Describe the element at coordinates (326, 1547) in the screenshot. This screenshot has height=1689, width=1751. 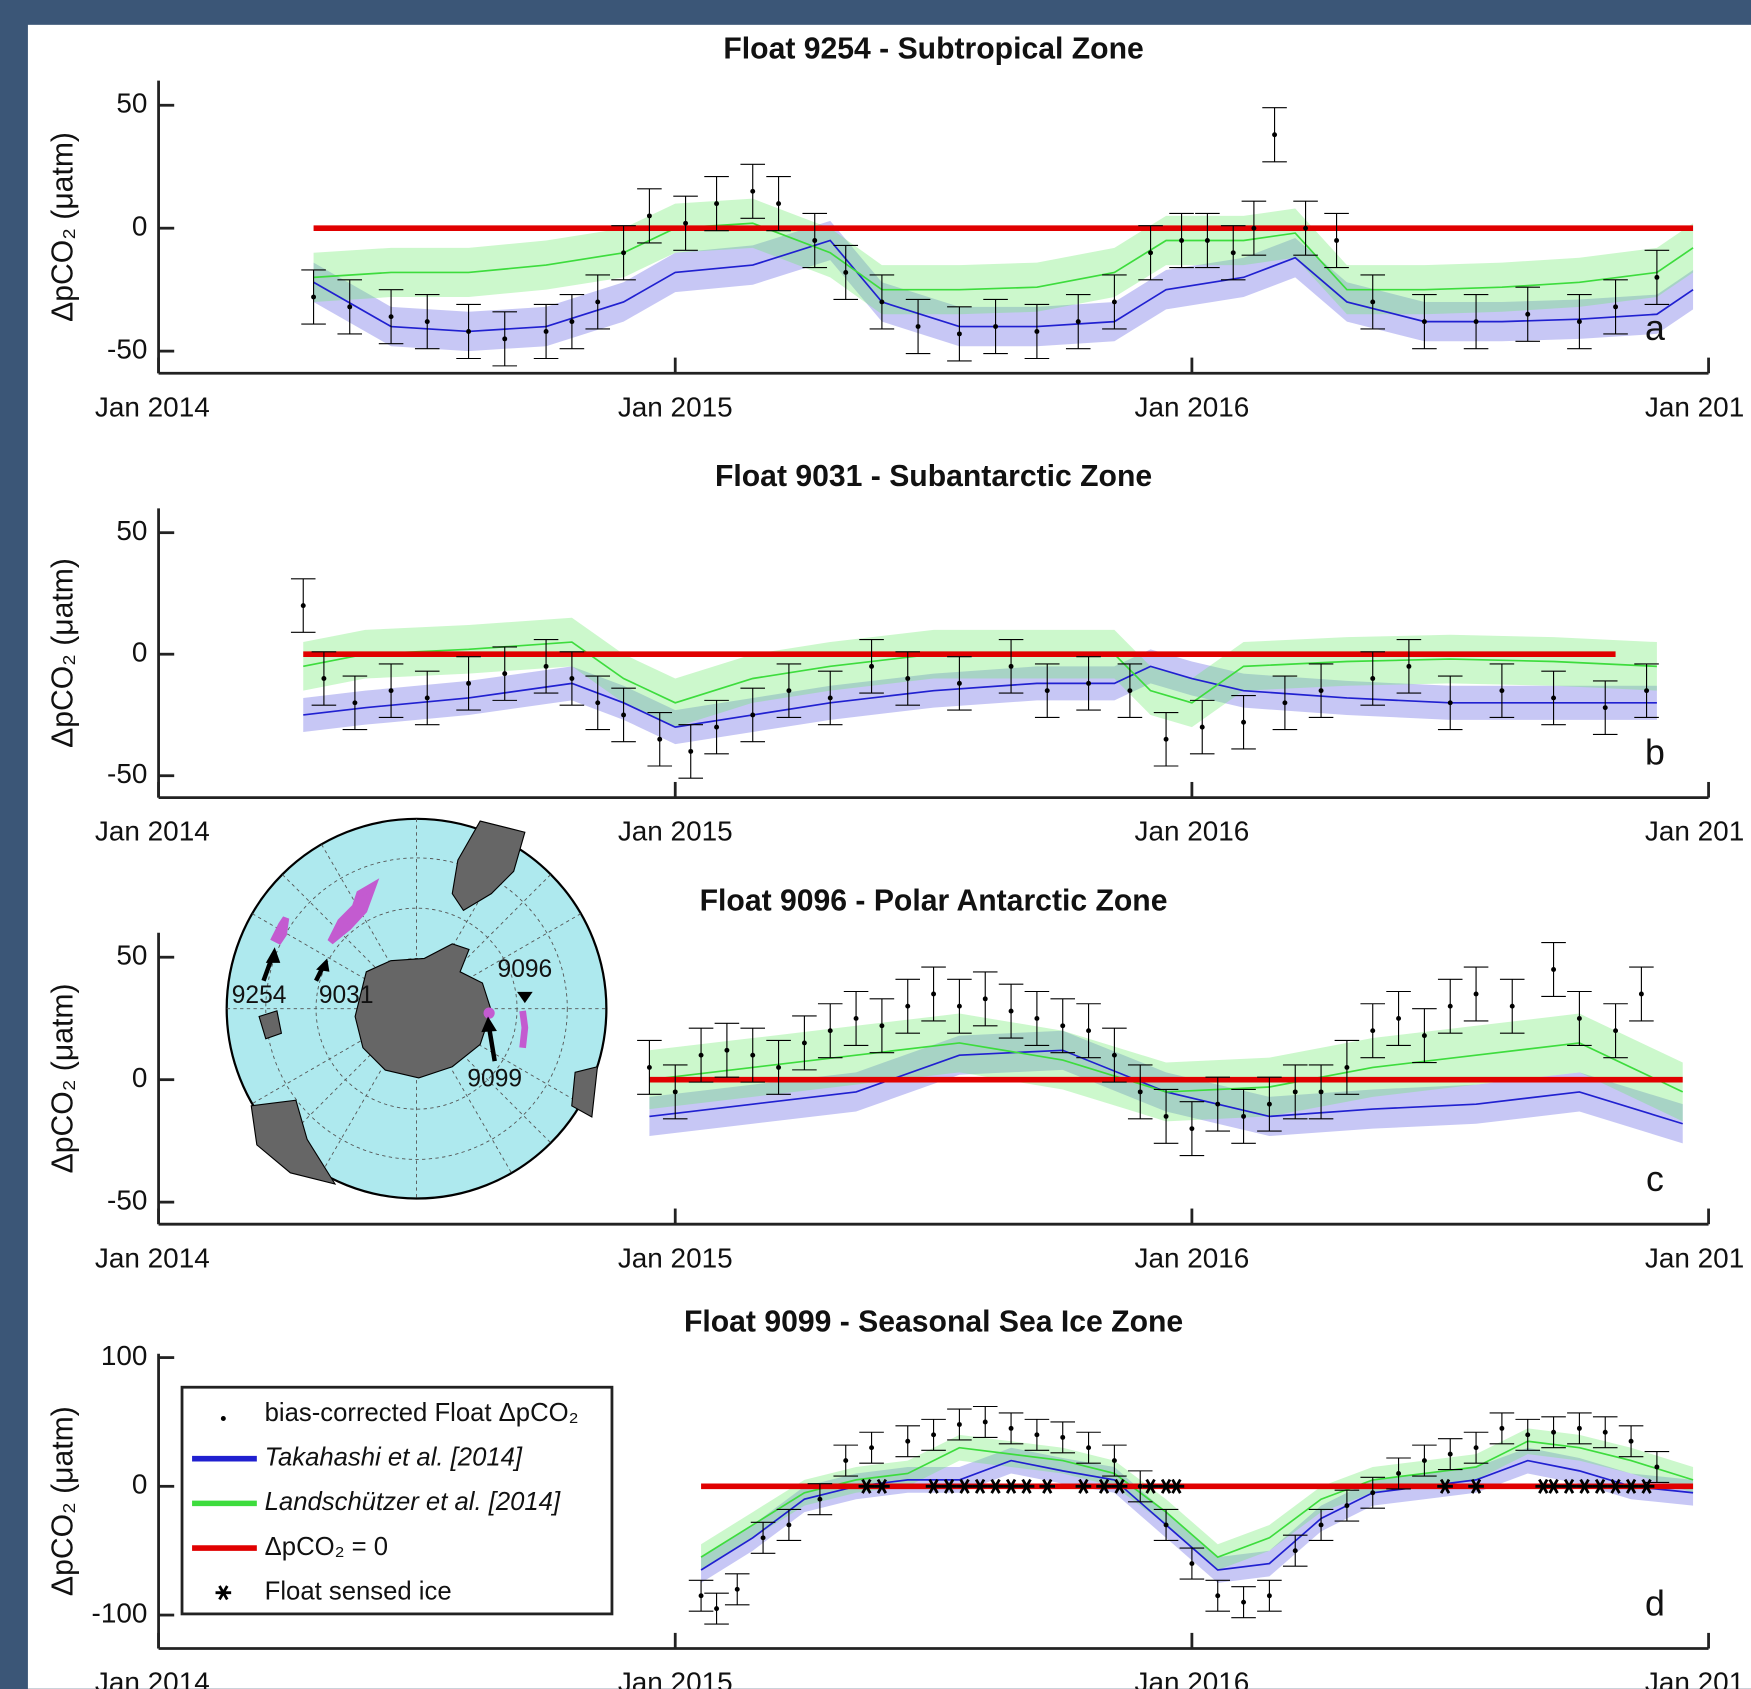
I see `legend-label: ΔpCO₂ = 0` at that location.